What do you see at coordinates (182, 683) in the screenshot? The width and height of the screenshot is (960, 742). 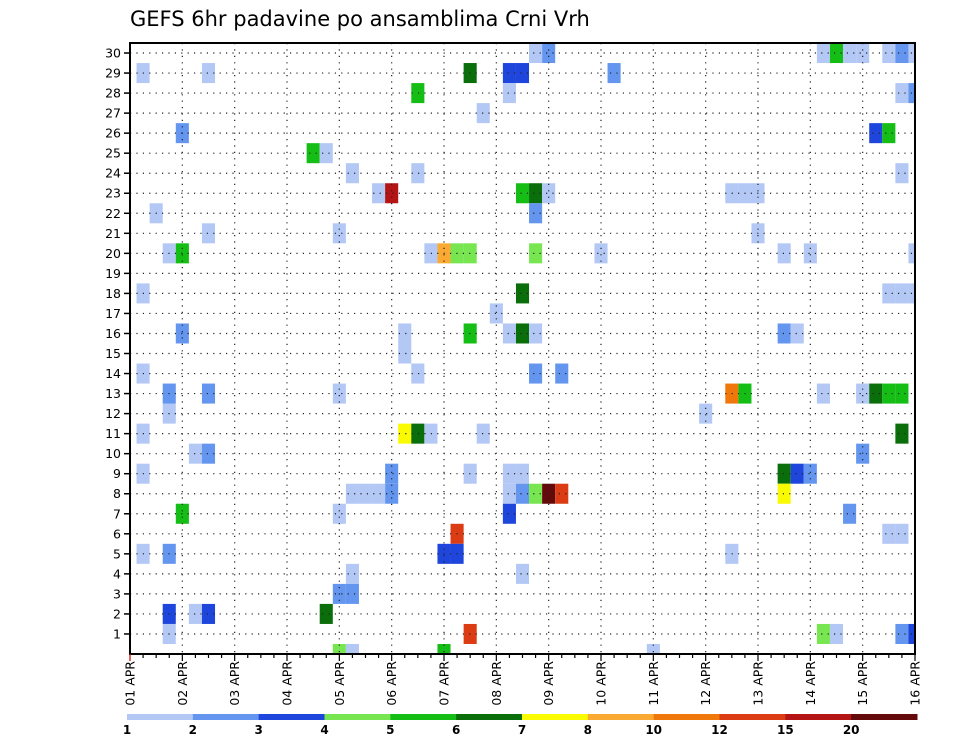 I see `x-tick-label: 02 APR` at bounding box center [182, 683].